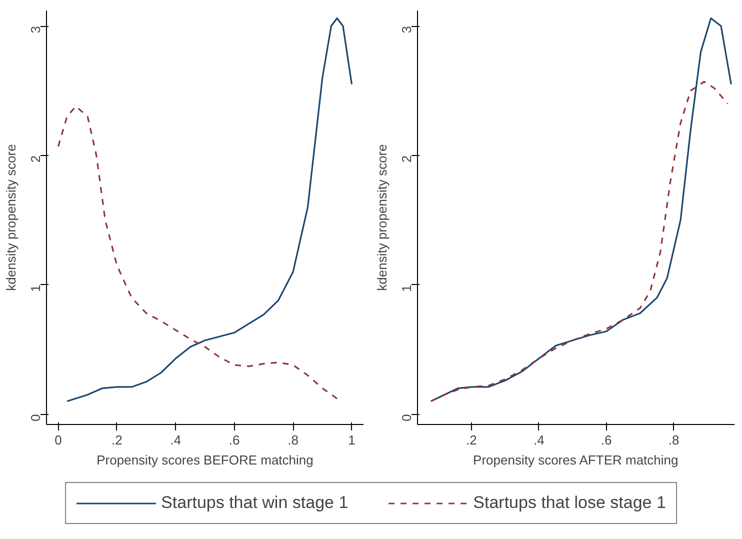 The width and height of the screenshot is (742, 539). I want to click on legend-label: Startups that lose stage 1, so click(569, 503).